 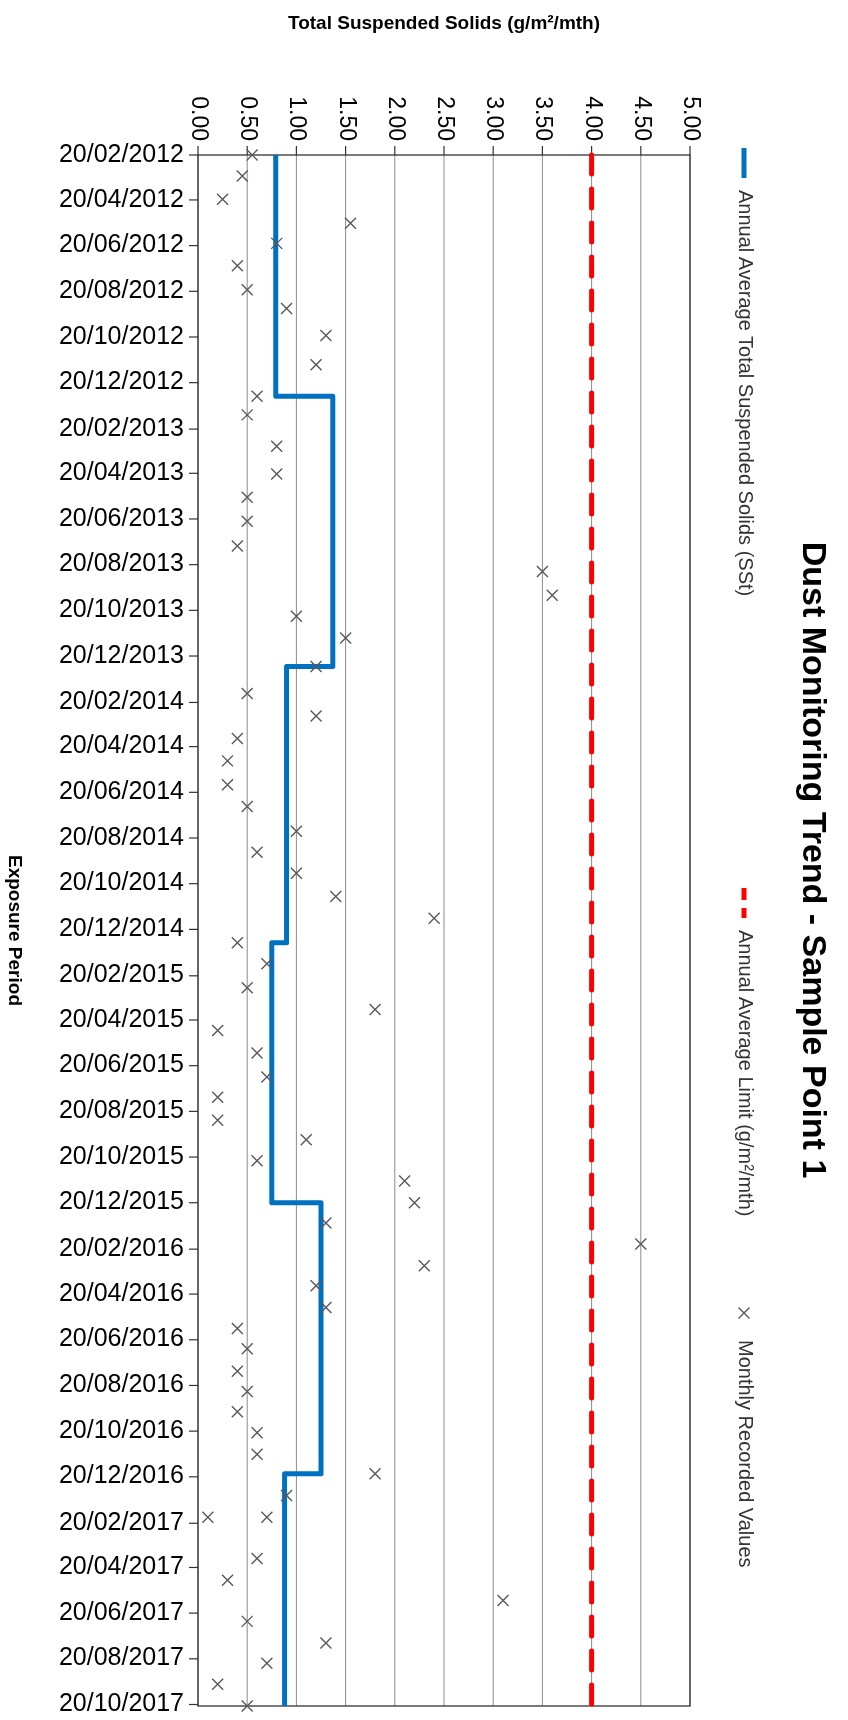 I want to click on y-tick-label: 20/06/2014, so click(x=121, y=789).